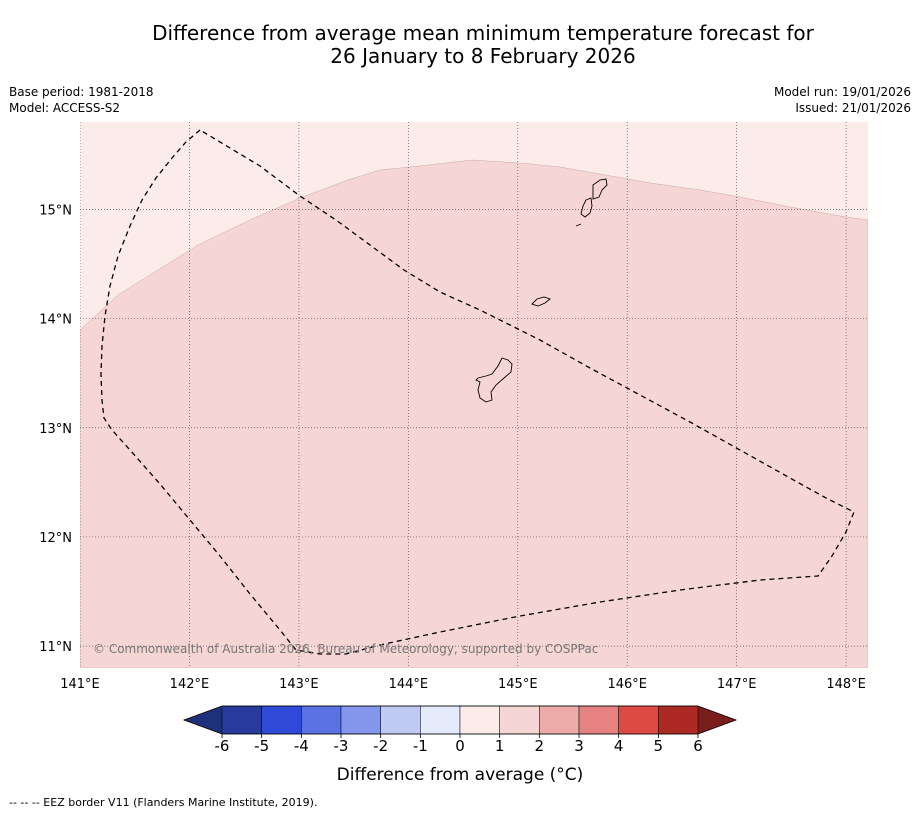  I want to click on colorbar-tick-label: 2, so click(540, 746).